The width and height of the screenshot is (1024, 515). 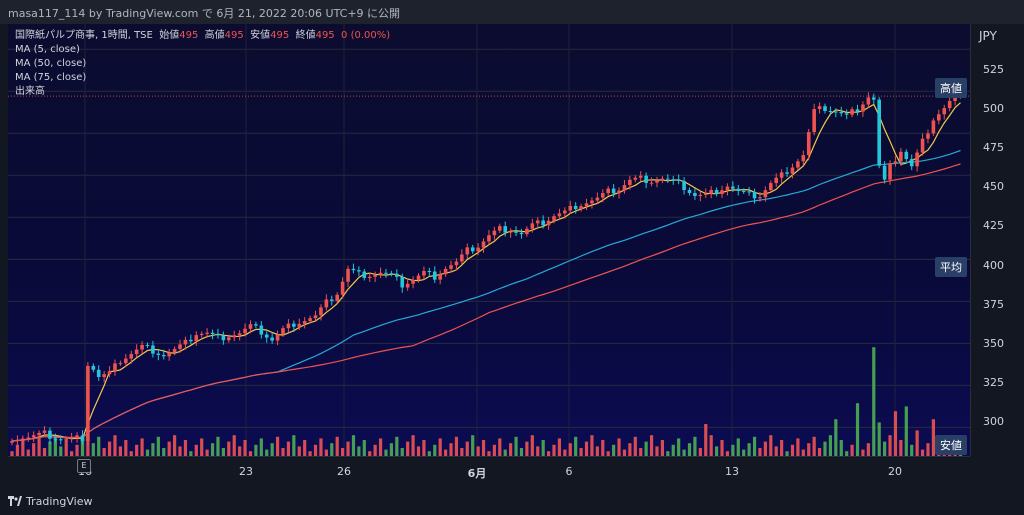 I want to click on earnings-marker: E, so click(x=84, y=466).